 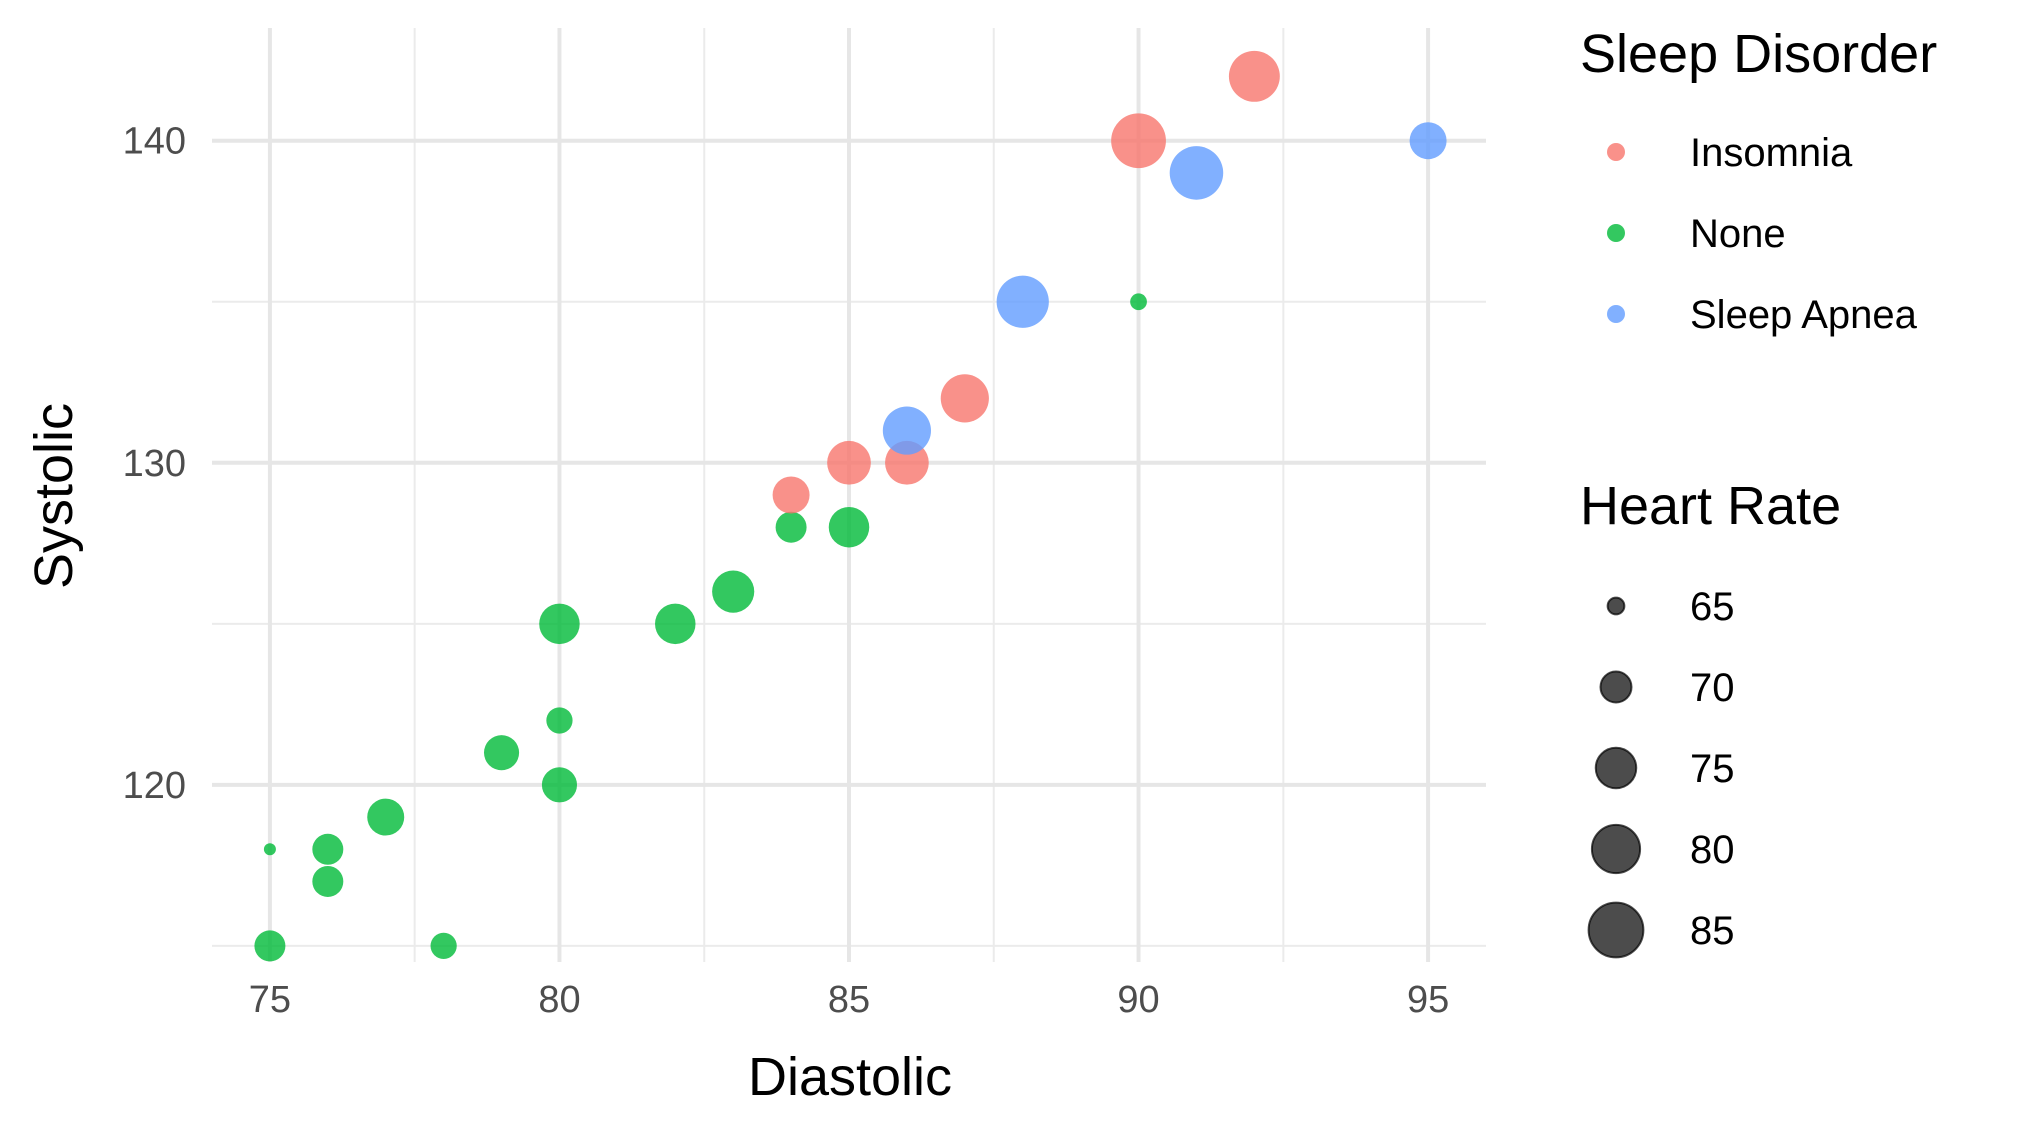 What do you see at coordinates (850, 1077) in the screenshot?
I see `x-axis-title: Diastolic` at bounding box center [850, 1077].